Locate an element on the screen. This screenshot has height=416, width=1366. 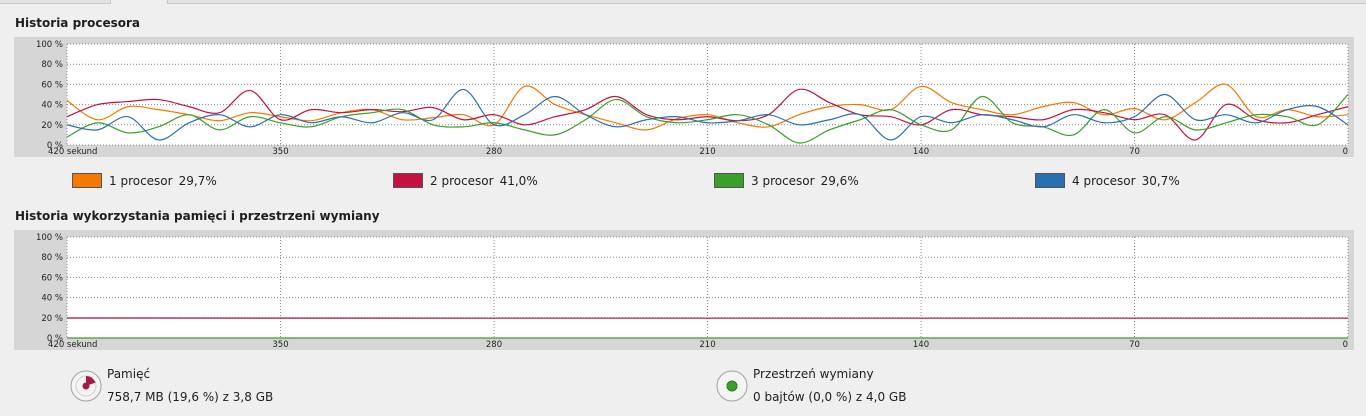
swap-label: Przestrzeń wymiany is located at coordinates (813, 374).